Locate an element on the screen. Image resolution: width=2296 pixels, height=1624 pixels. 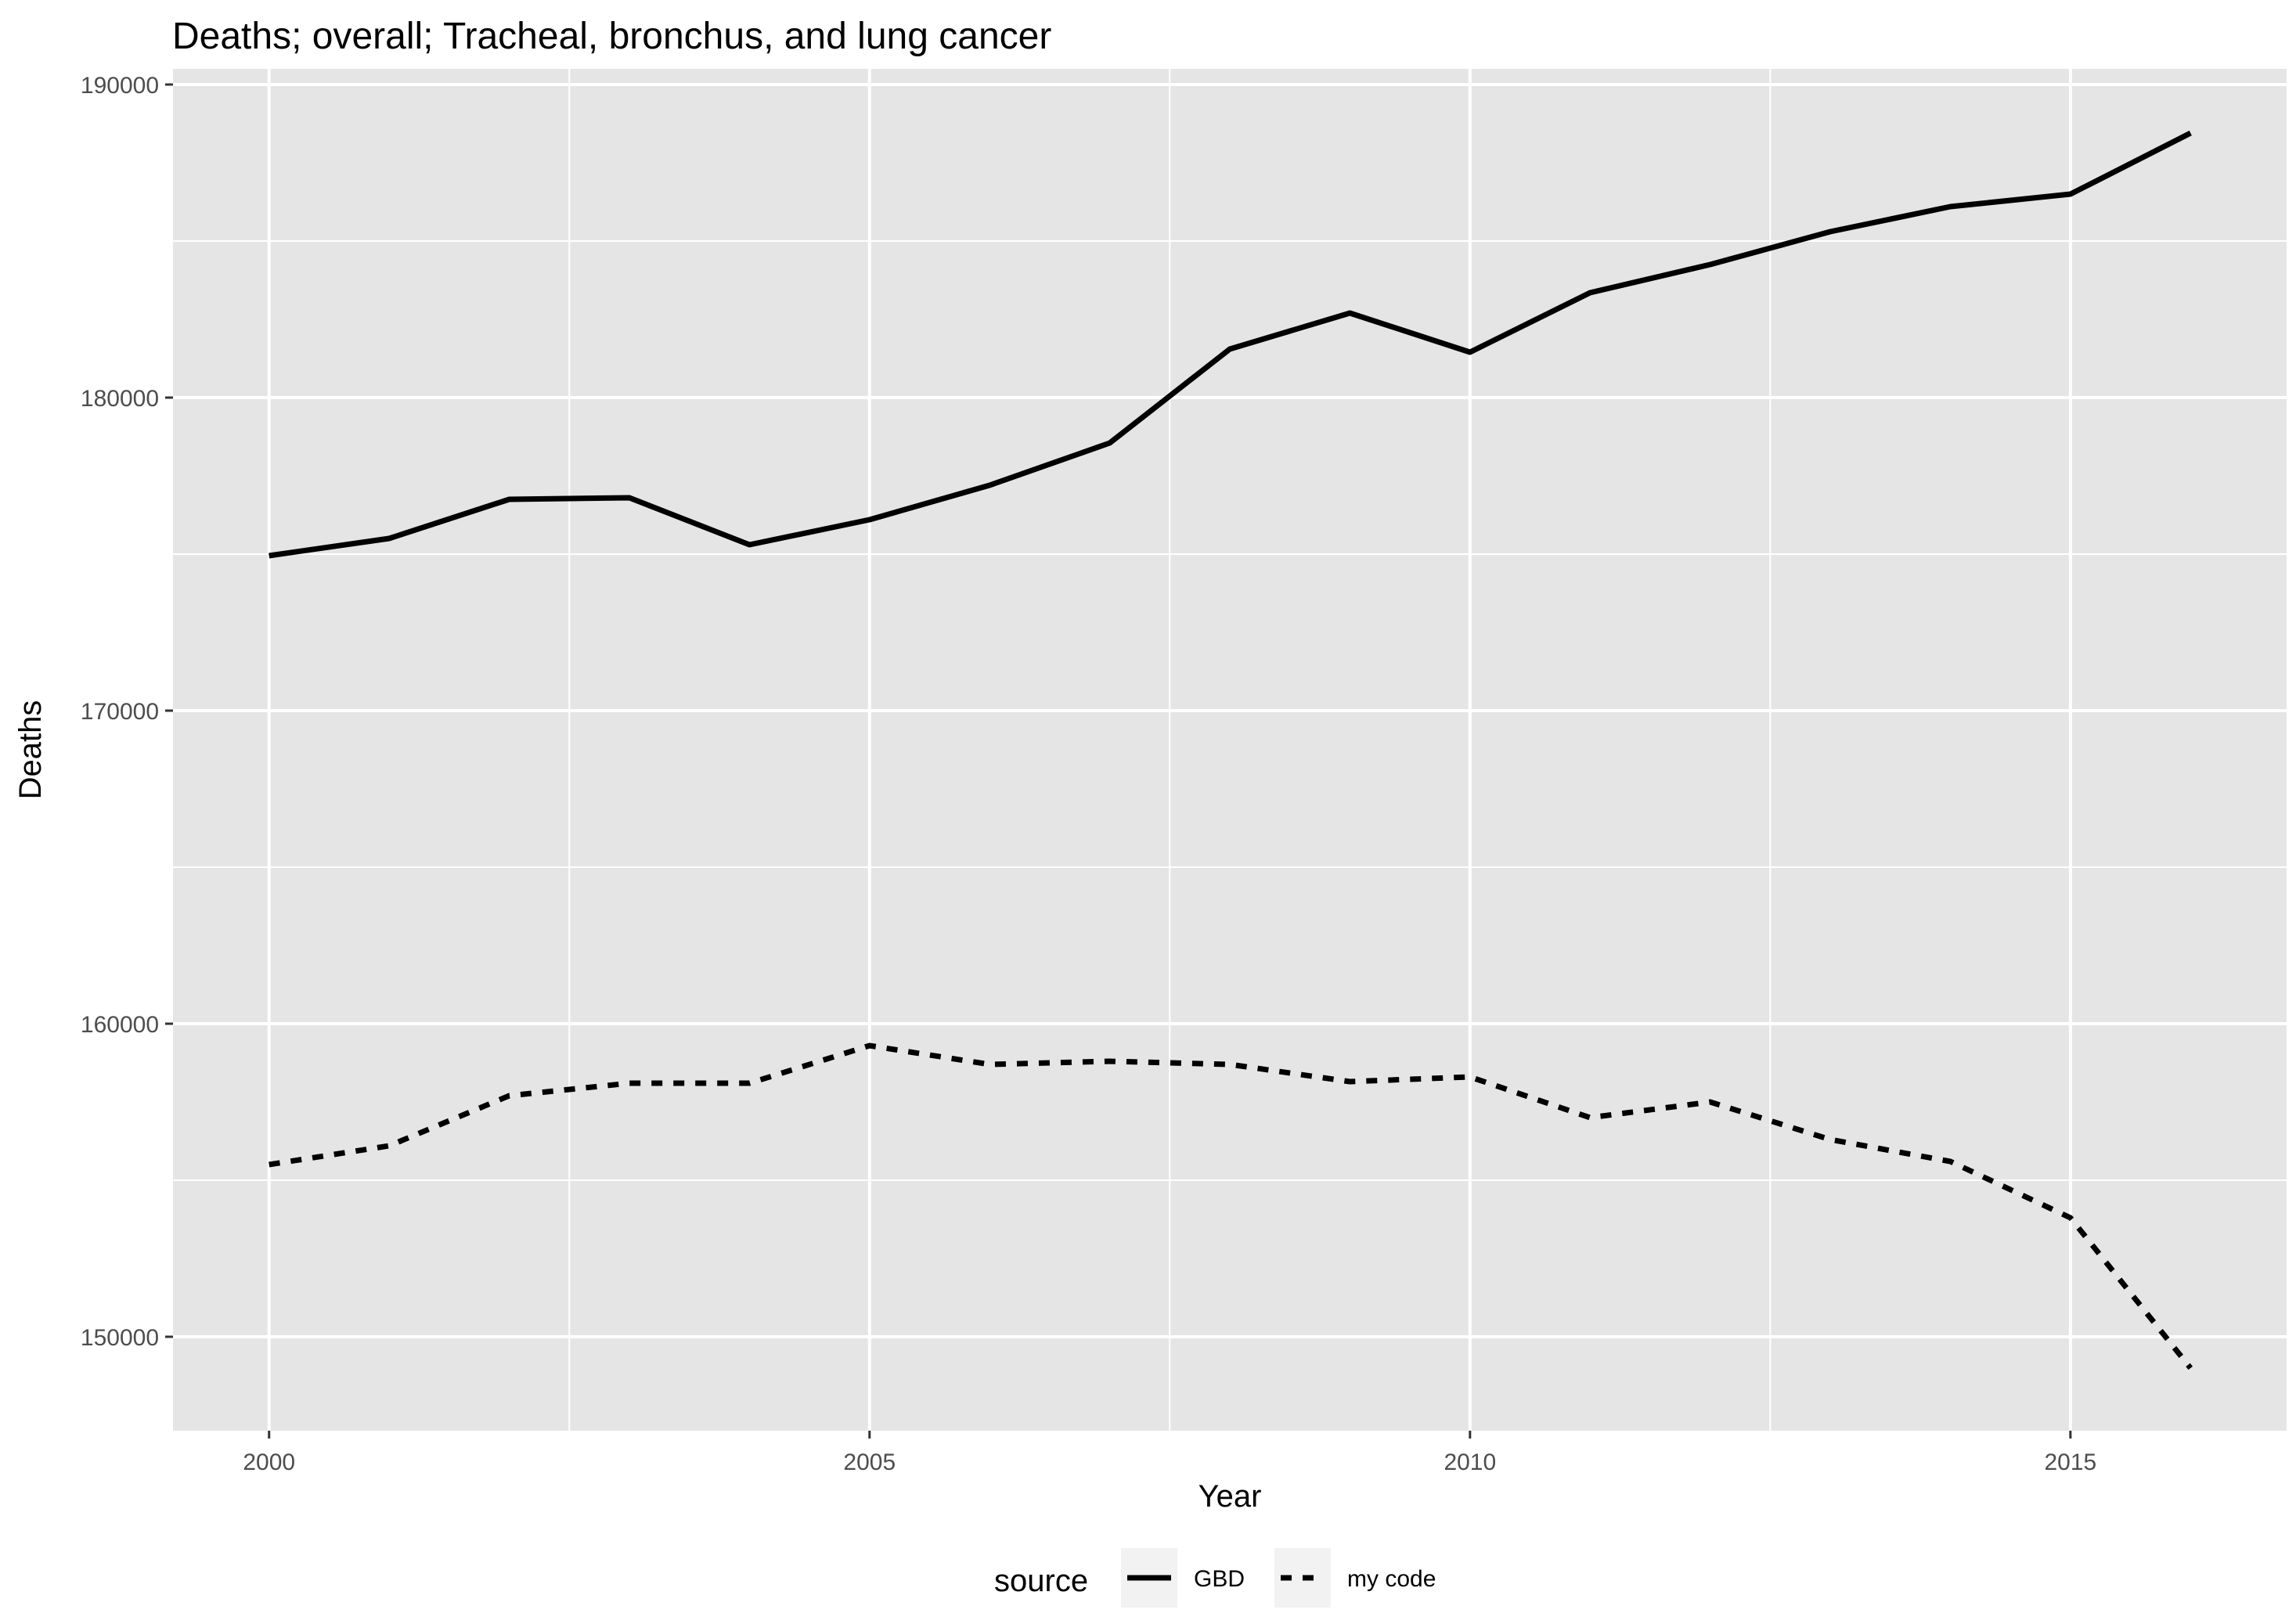
y-tick-label: 160000 is located at coordinates (120, 1025).